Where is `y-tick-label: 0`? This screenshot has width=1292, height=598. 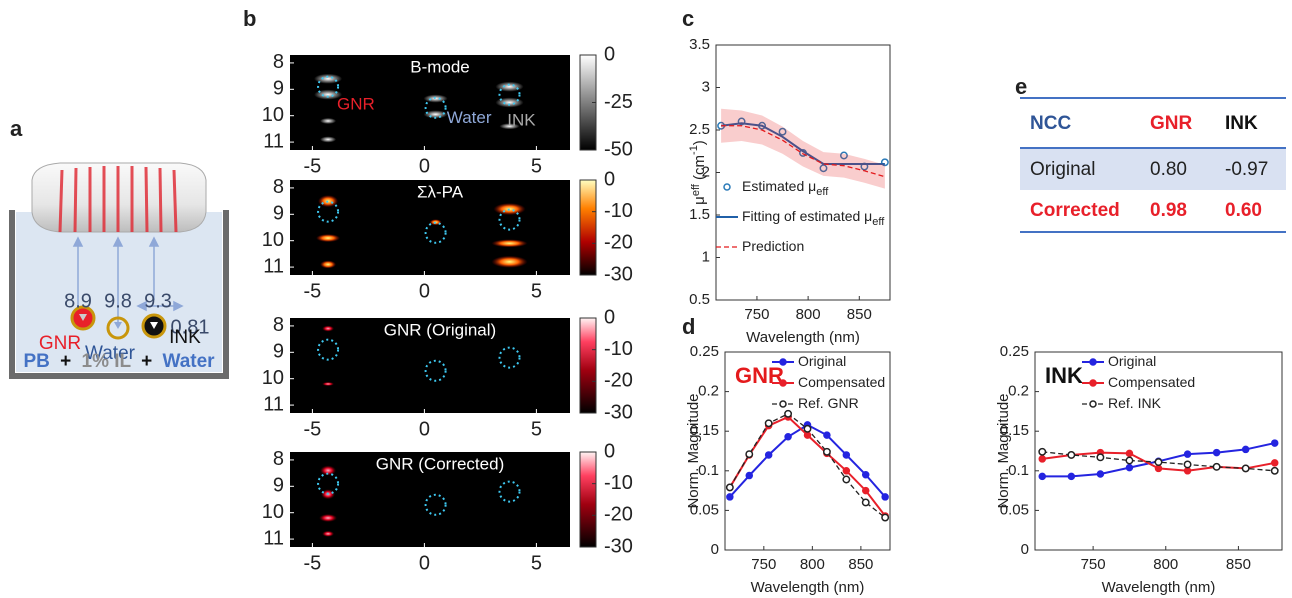 y-tick-label: 0 is located at coordinates (715, 549).